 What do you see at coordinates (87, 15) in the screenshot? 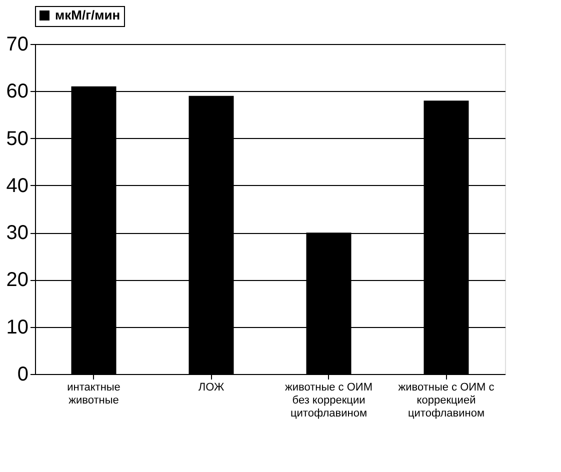
I see `legend-label: мкМ/г/мин` at bounding box center [87, 15].